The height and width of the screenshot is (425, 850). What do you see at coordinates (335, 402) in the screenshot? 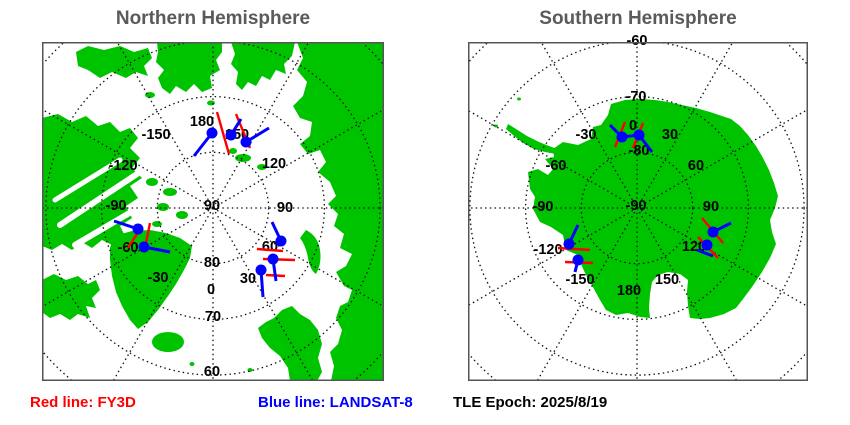
I see `legend-blue-line-landsat8: Blue line: LANDSAT-8` at bounding box center [335, 402].